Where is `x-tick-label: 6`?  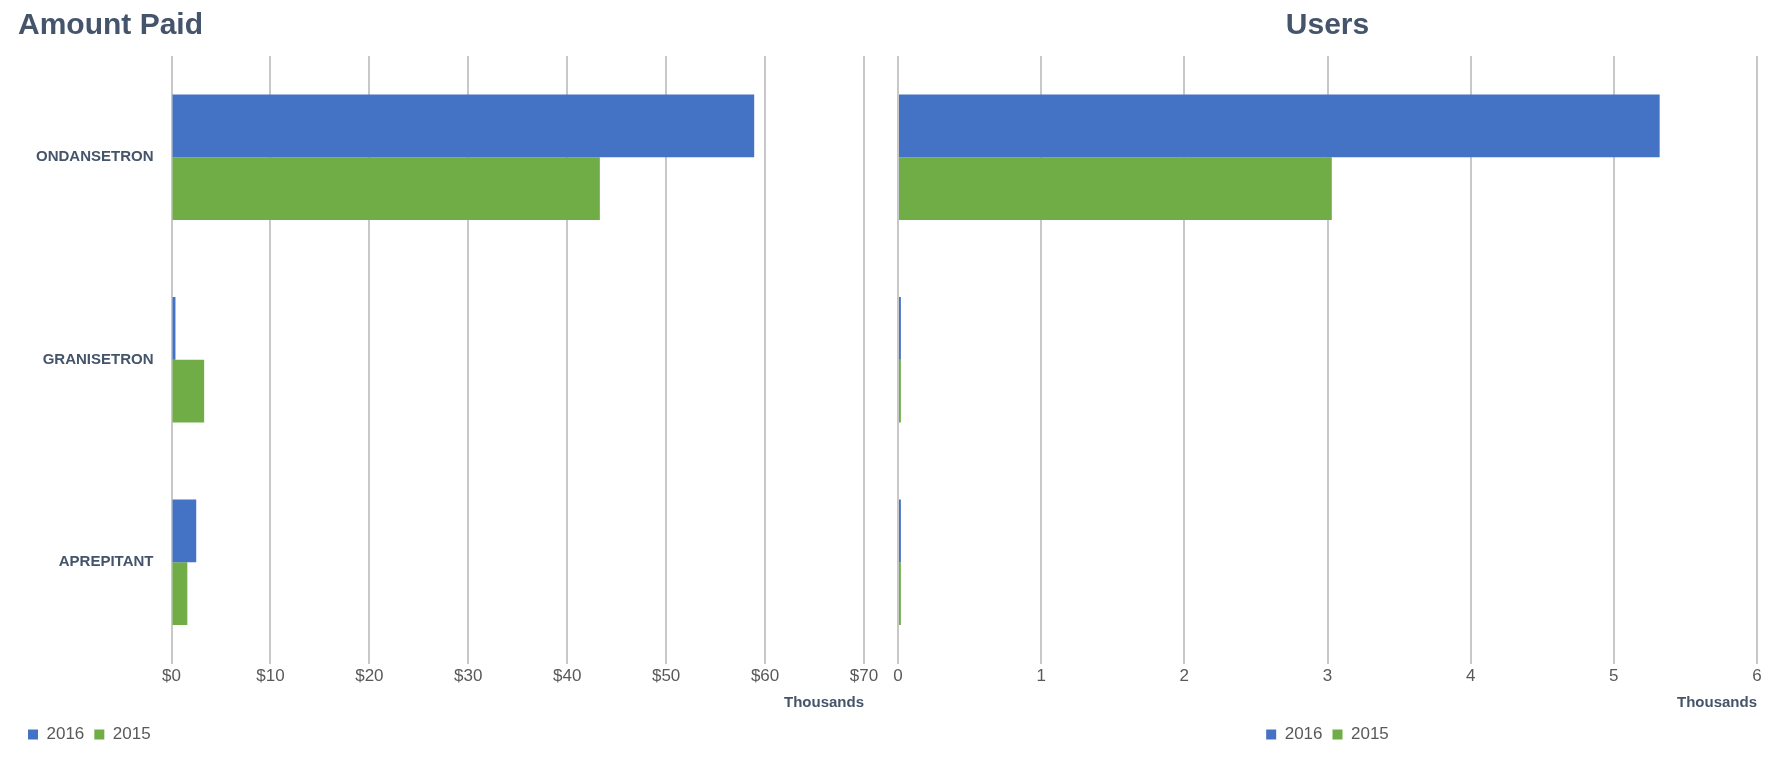 x-tick-label: 6 is located at coordinates (1757, 676).